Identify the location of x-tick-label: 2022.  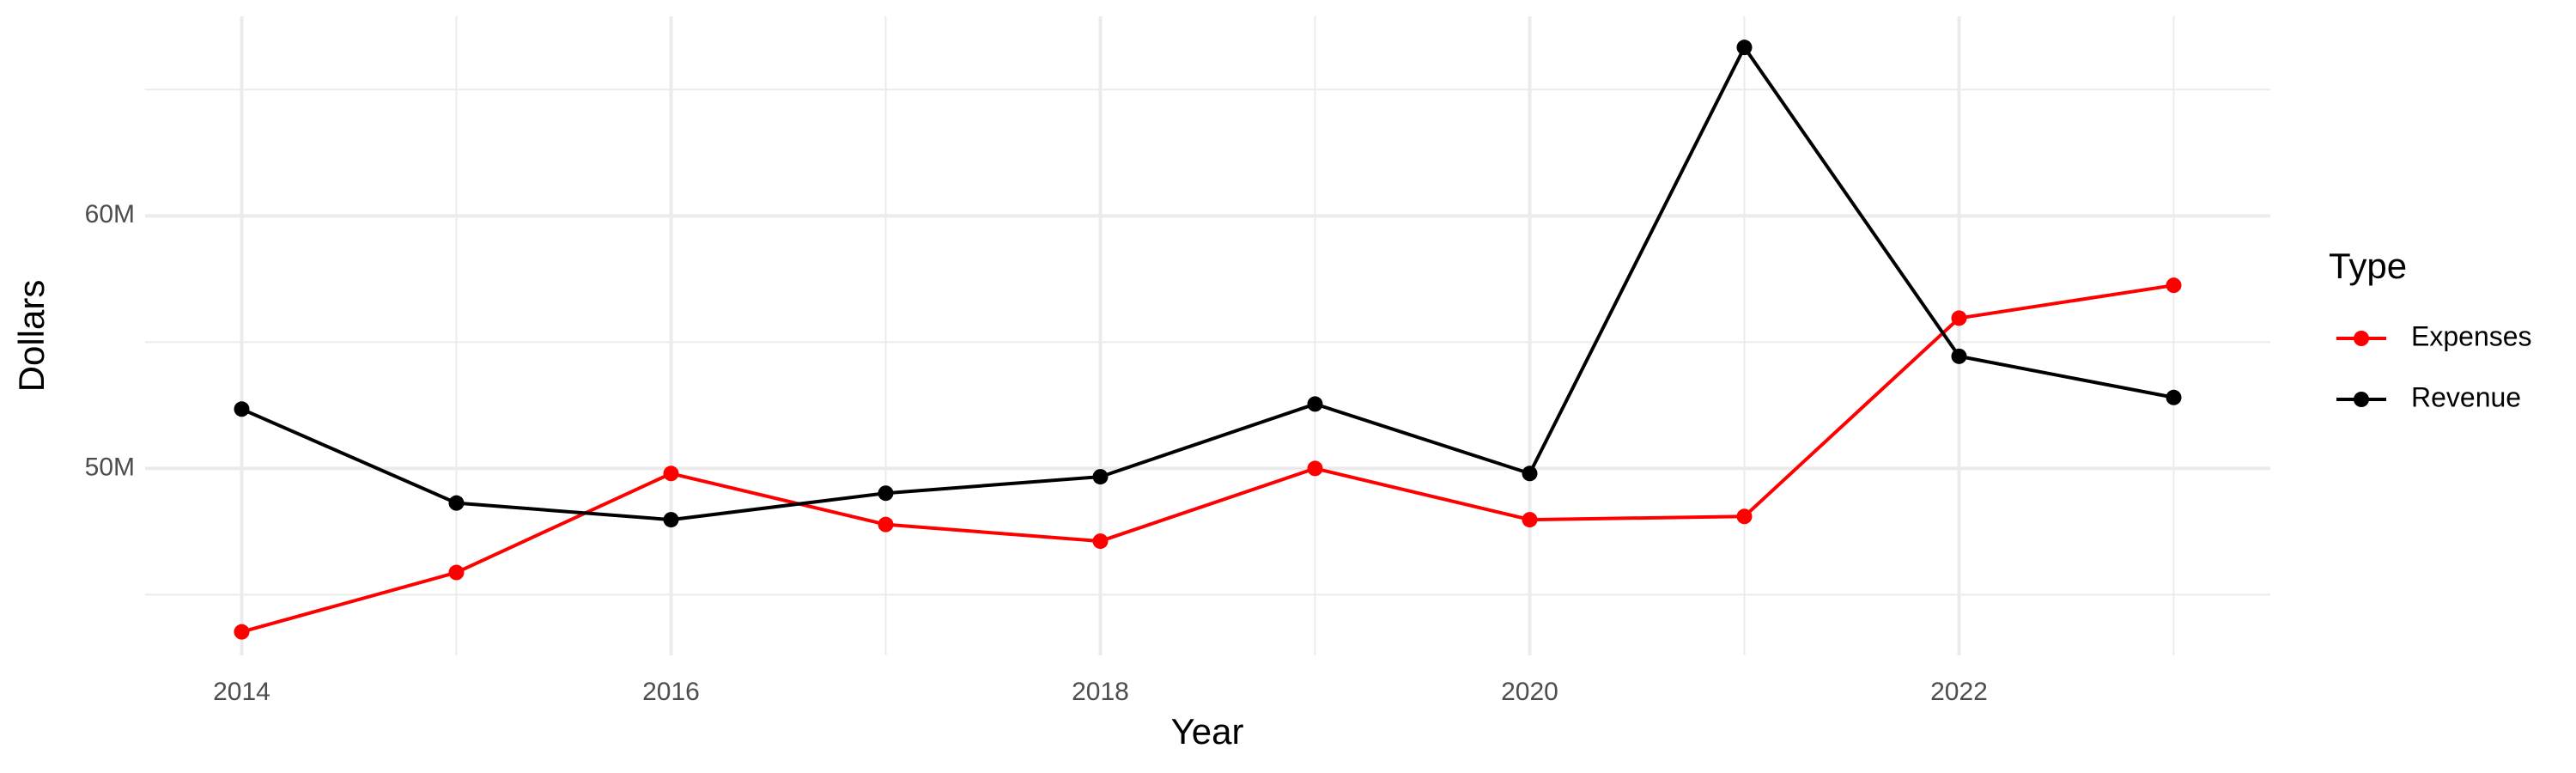
(1959, 692).